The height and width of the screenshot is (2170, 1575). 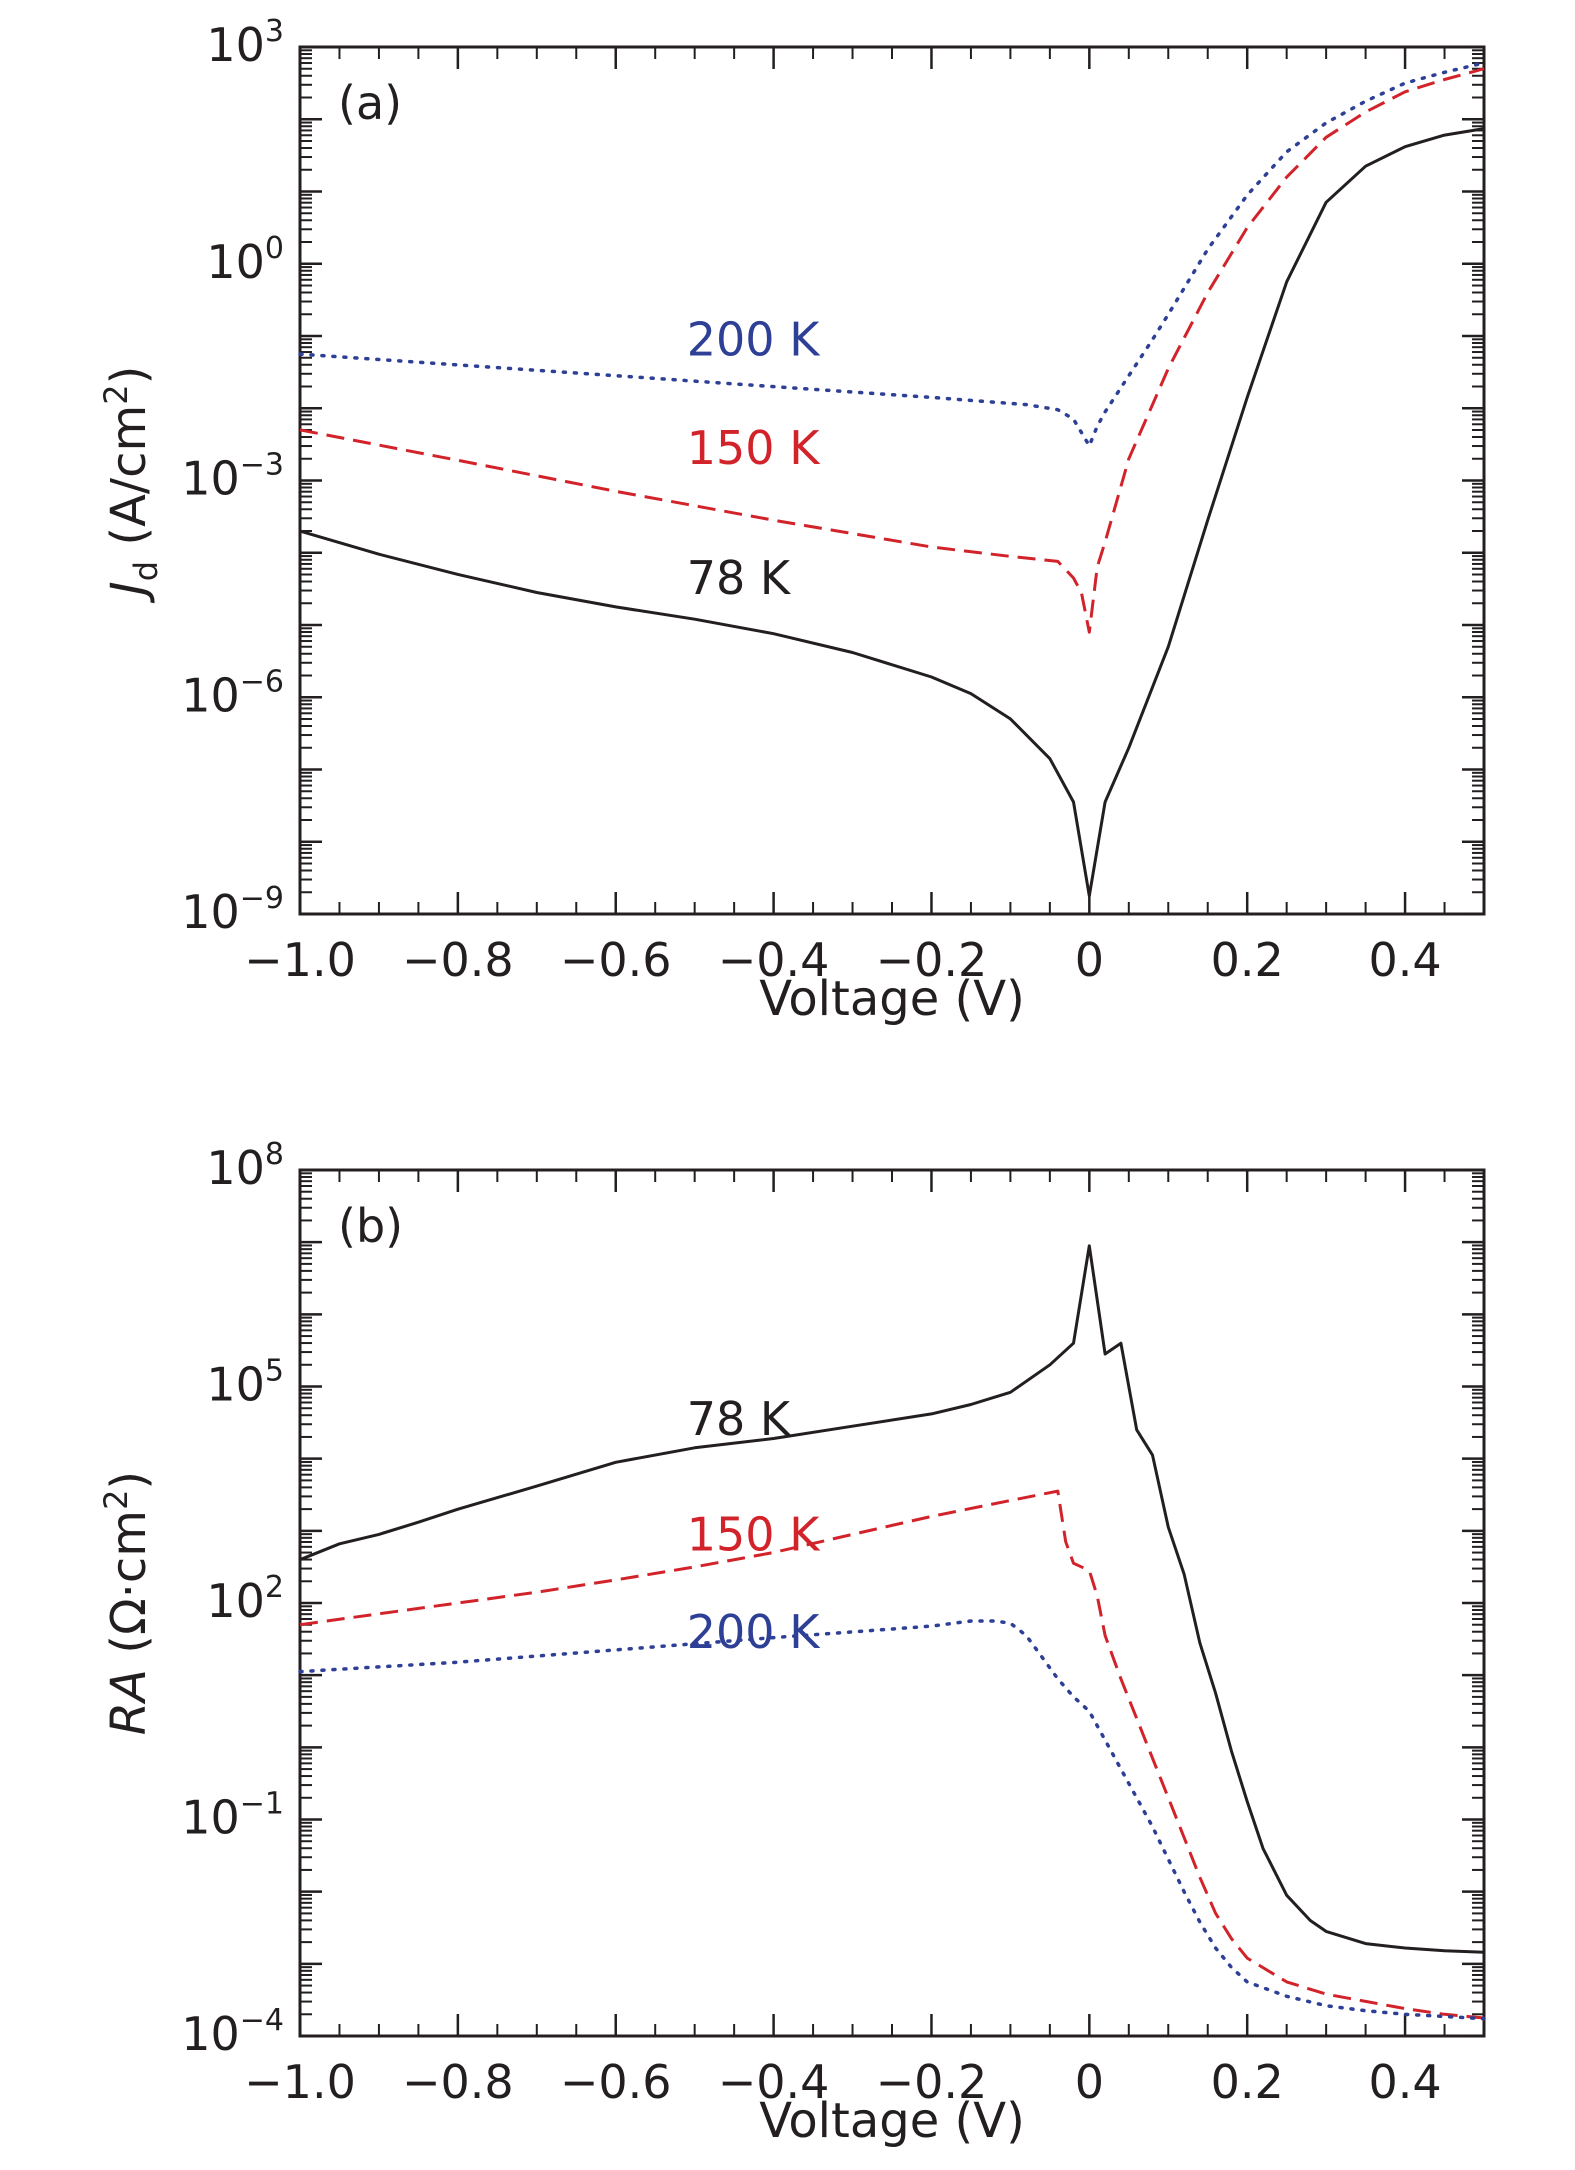 What do you see at coordinates (1089, 2082) in the screenshot?
I see `panel-b-x-tick-label: 0` at bounding box center [1089, 2082].